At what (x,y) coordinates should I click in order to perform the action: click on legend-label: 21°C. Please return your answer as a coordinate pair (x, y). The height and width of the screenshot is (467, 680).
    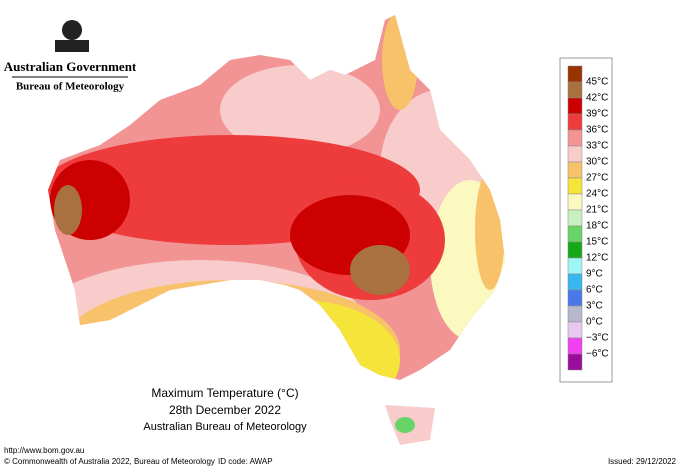
    Looking at the image, I should click on (597, 210).